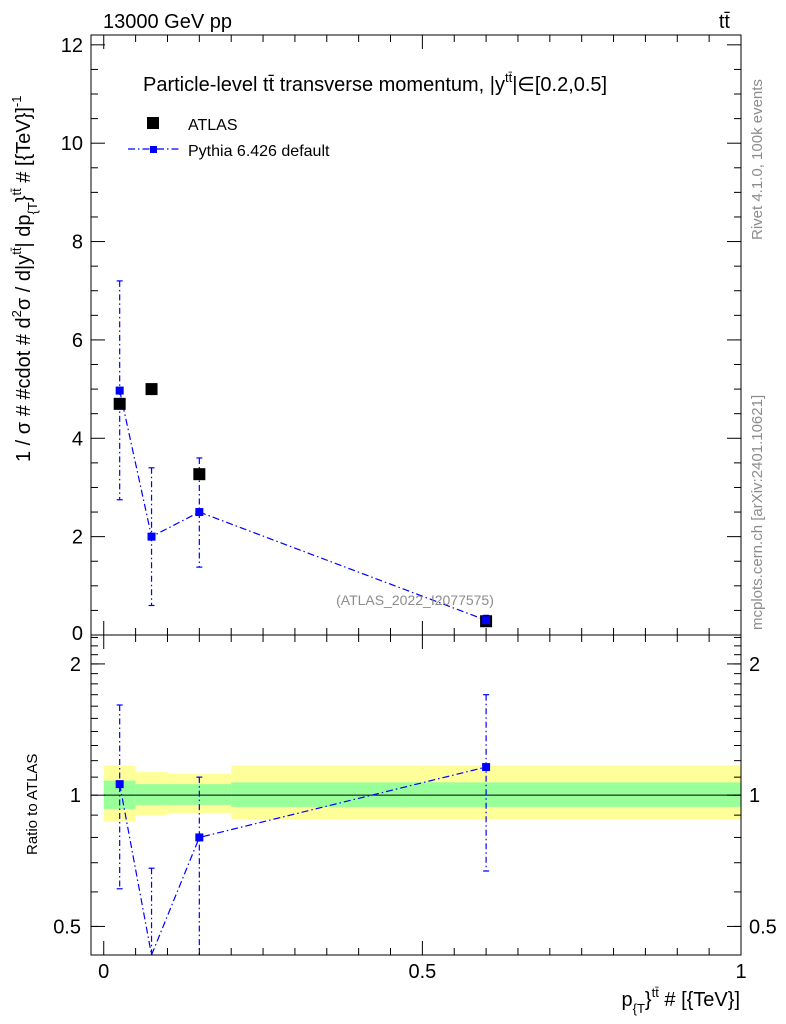 The image size is (786, 1024). I want to click on ratio-marks, so click(303, 824).